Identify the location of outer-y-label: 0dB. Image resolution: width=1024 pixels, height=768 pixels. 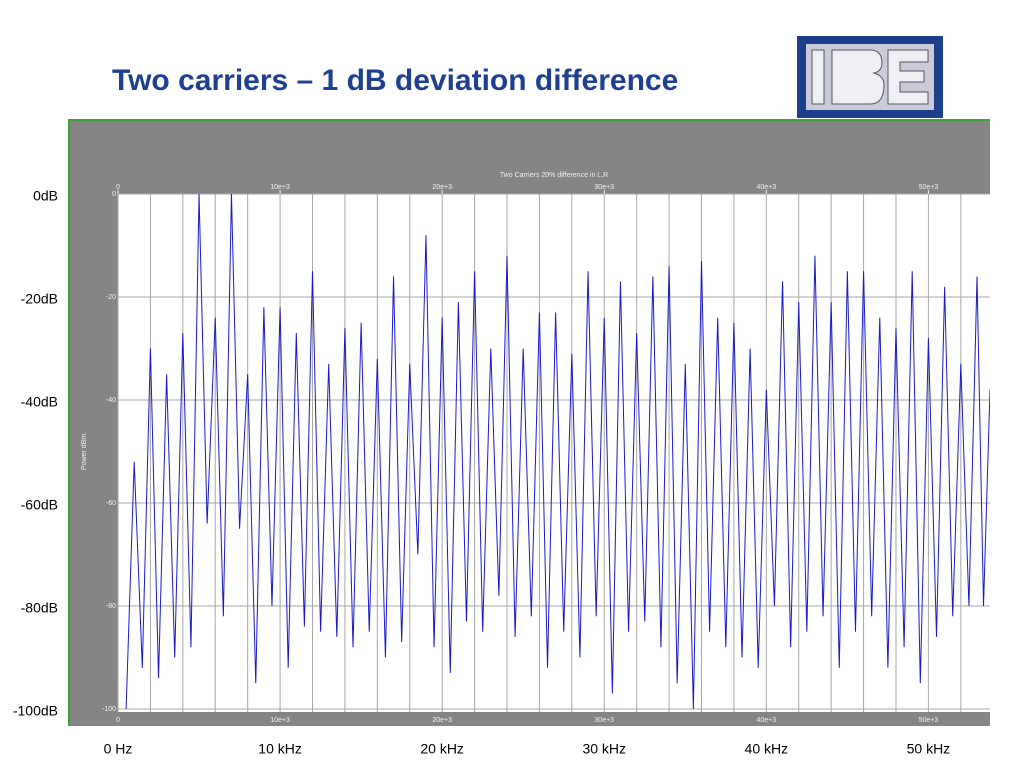
(45, 196).